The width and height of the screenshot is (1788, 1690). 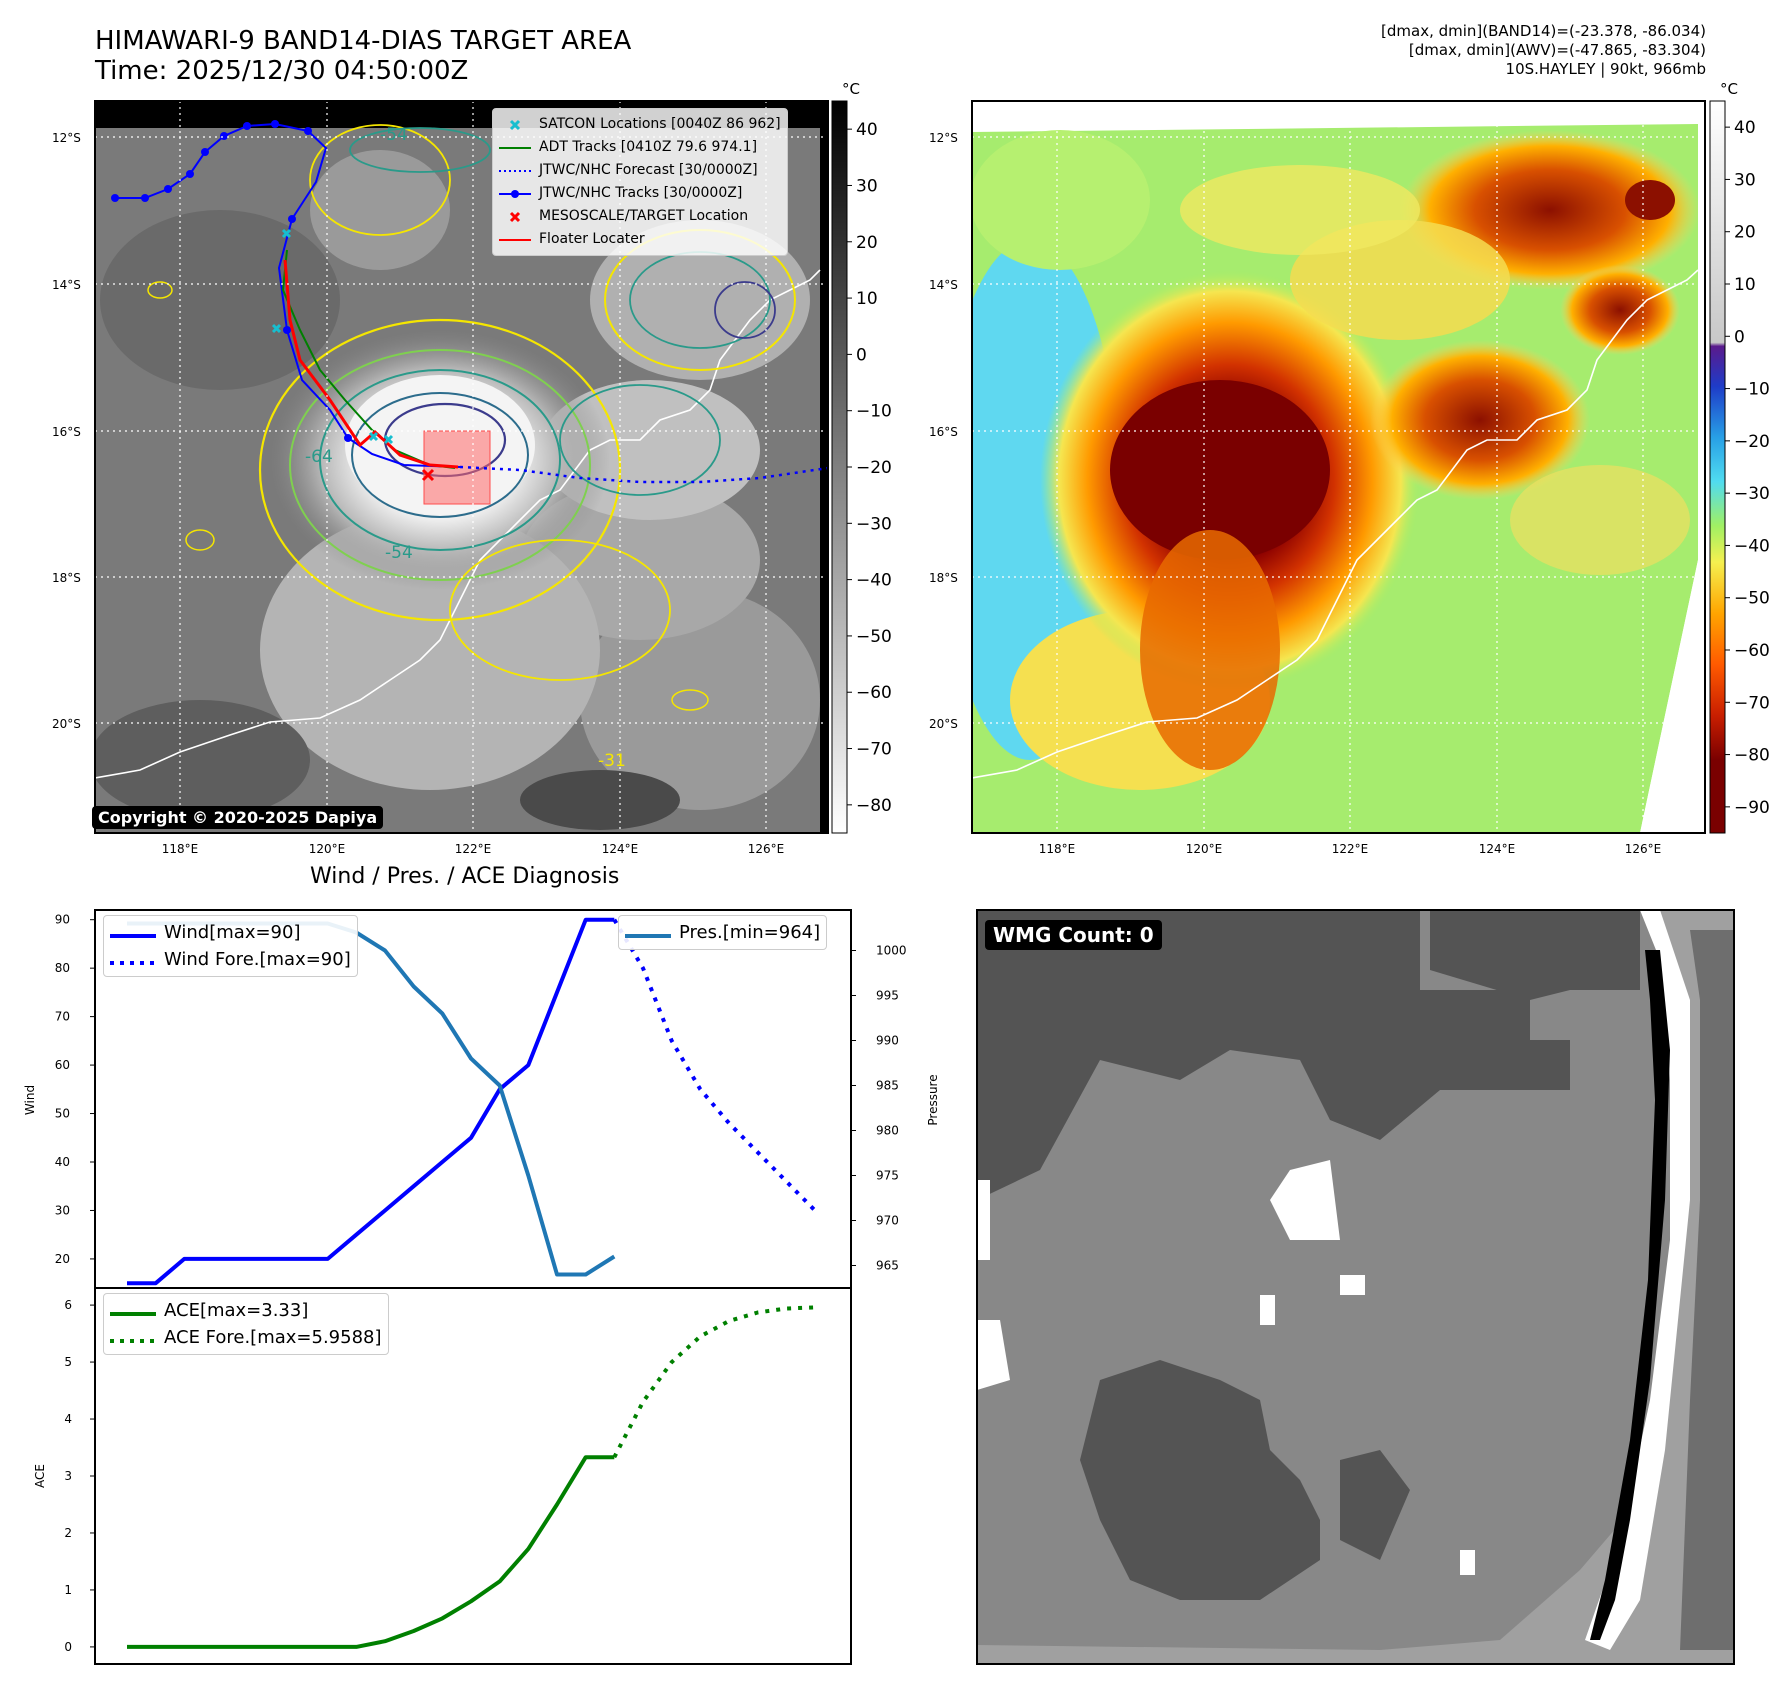 I want to click on legend-item-ace-forecast: ACE Fore.[max=5.9588], so click(x=246, y=1337).